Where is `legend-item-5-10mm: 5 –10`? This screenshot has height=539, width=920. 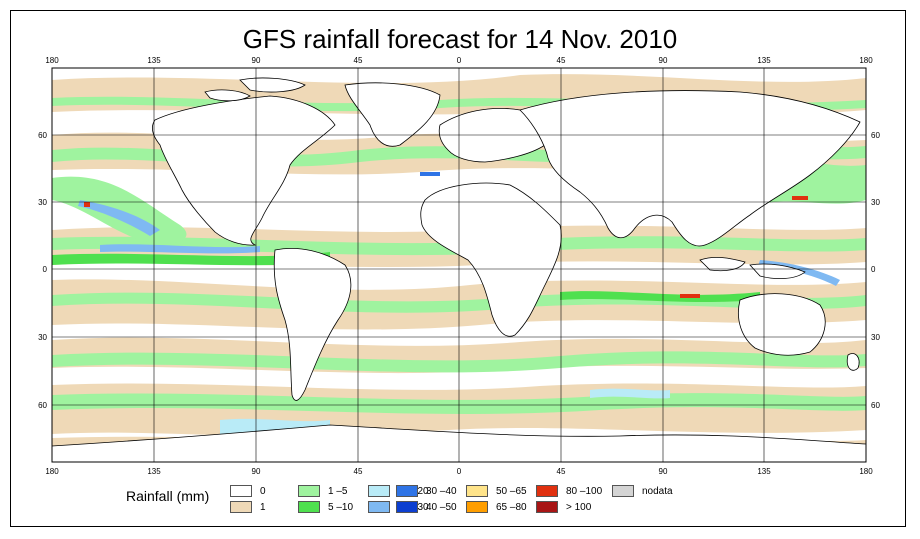
legend-item-5-10mm: 5 –10 is located at coordinates (325, 507).